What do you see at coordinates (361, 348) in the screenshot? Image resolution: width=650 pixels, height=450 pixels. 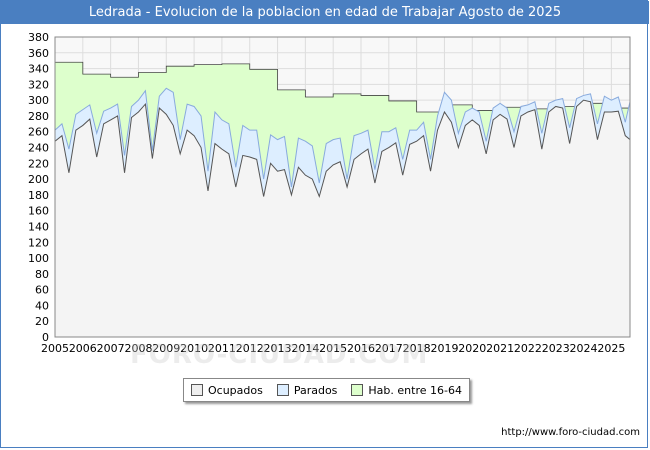 I see `x-tick-label: 2016` at bounding box center [361, 348].